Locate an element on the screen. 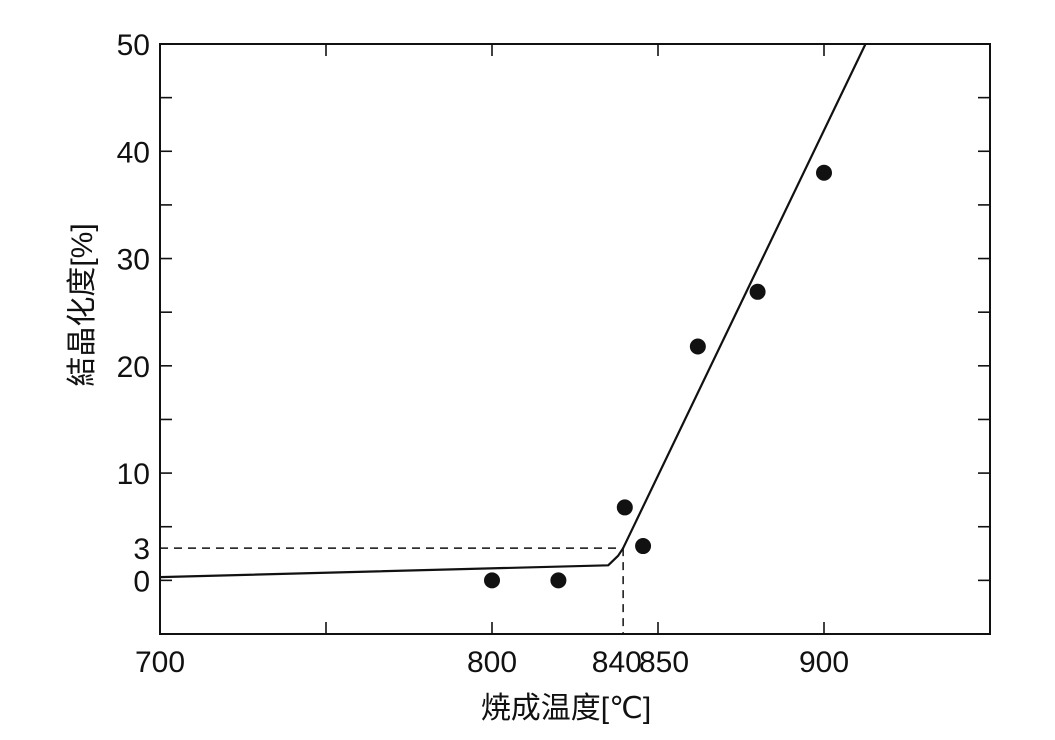 This screenshot has height=740, width=1055. y-tick-label: 30 is located at coordinates (133, 260).